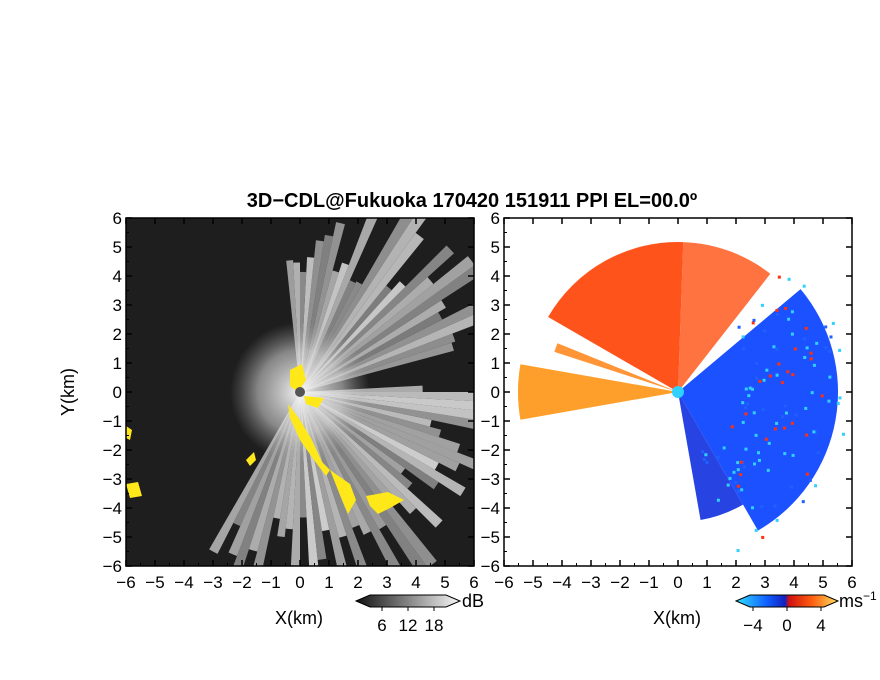  What do you see at coordinates (408, 601) in the screenshot?
I see `reflectivity-colorbar-bar` at bounding box center [408, 601].